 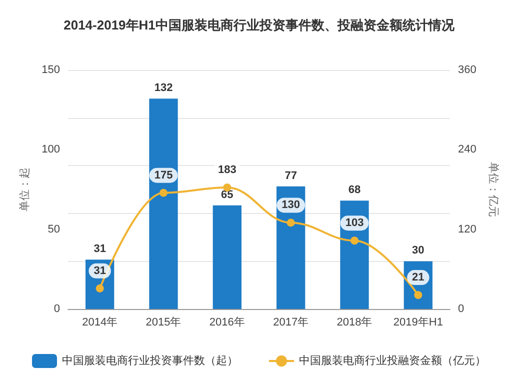 What do you see at coordinates (163, 88) in the screenshot?
I see `data-label: 132` at bounding box center [163, 88].